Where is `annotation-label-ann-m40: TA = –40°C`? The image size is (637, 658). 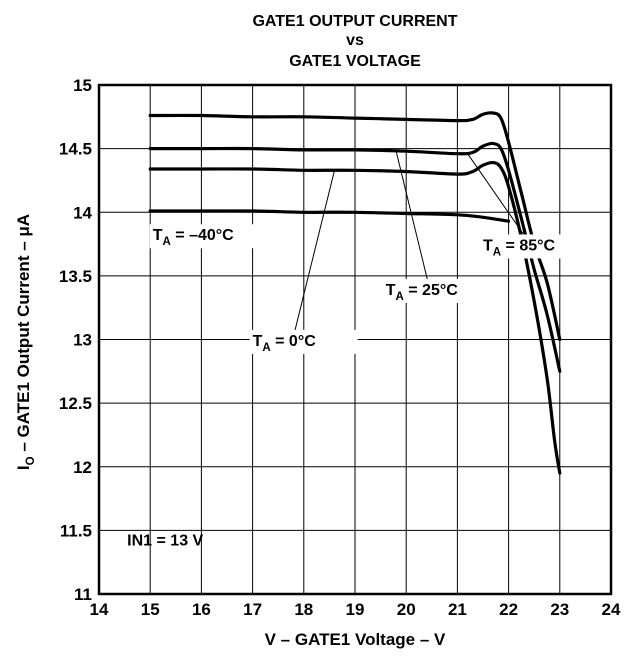
annotation-label-ann-m40: TA = –40°C is located at coordinates (193, 237).